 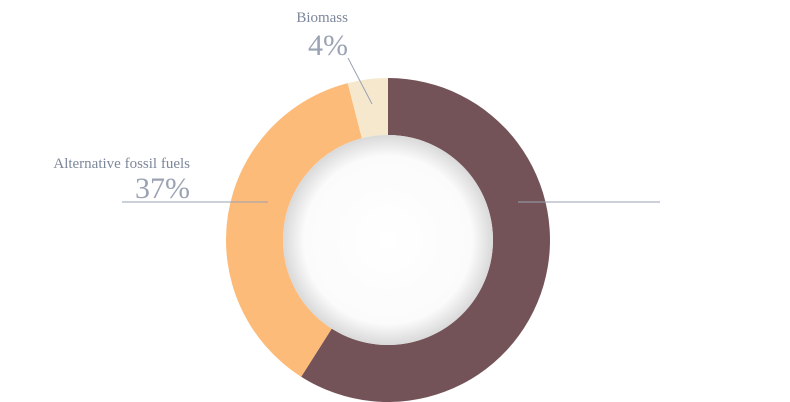 What do you see at coordinates (121, 164) in the screenshot?
I see `category-label: Alternative fossil fuels` at bounding box center [121, 164].